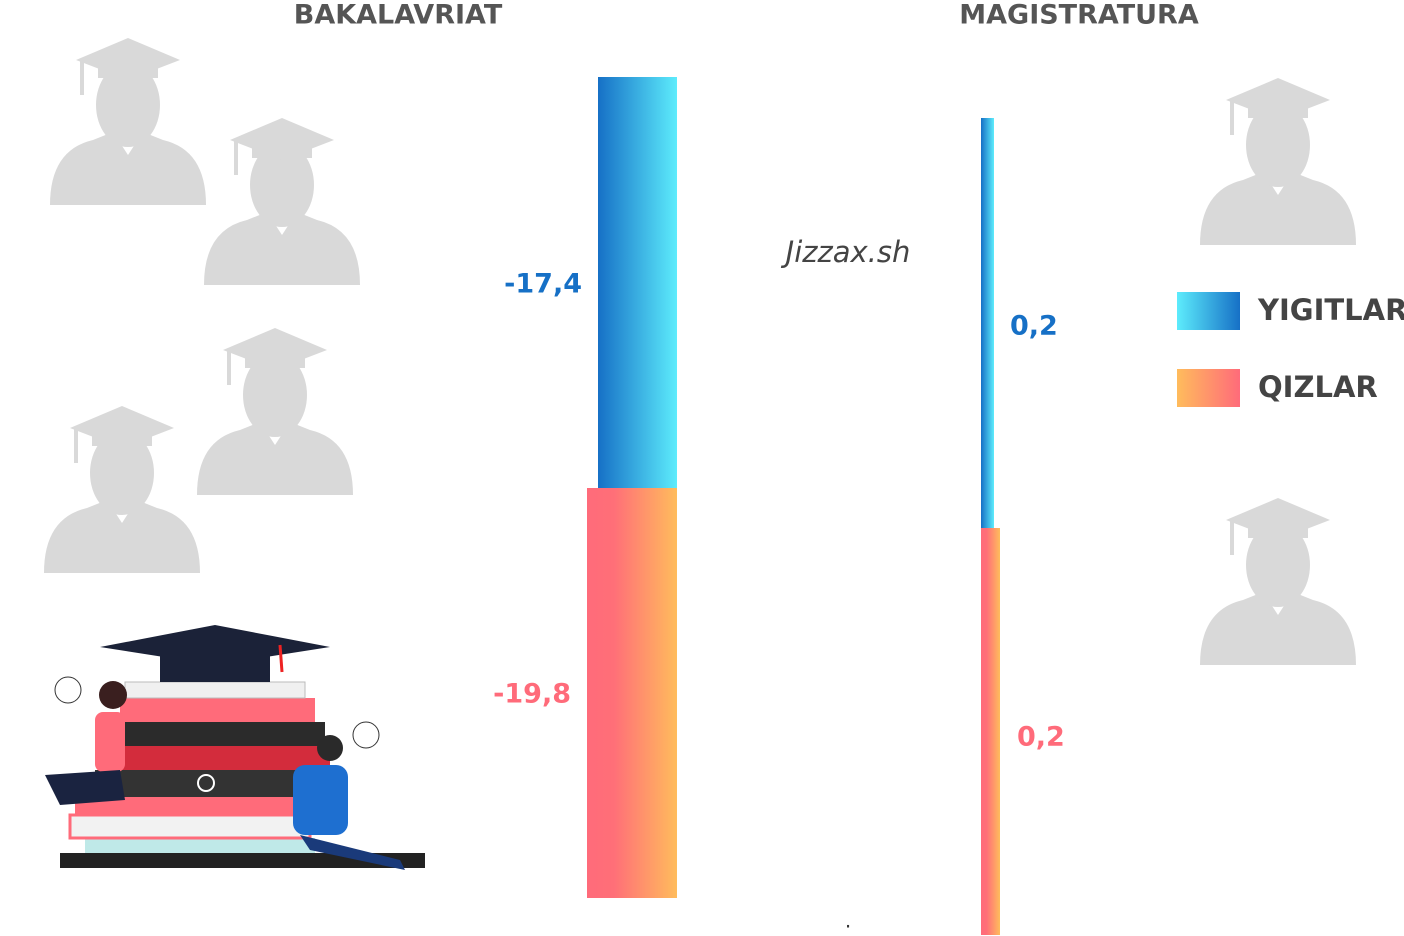 Image resolution: width=1404 pixels, height=936 pixels. I want to click on legend-label: QIZLAR, so click(1318, 387).